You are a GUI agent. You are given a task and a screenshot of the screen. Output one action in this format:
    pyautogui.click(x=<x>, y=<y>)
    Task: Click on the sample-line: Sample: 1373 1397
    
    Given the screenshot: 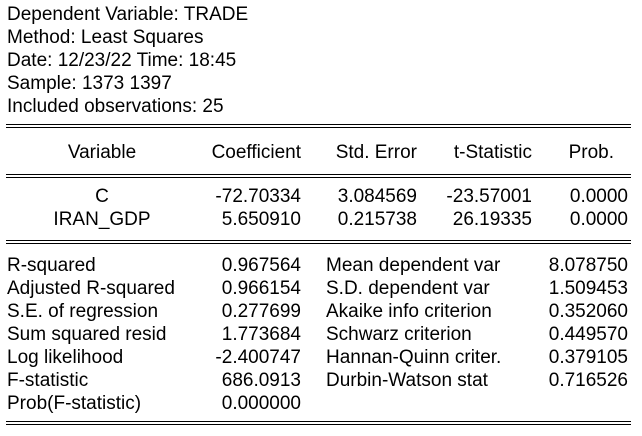 What is the action you would take?
    pyautogui.click(x=89, y=83)
    